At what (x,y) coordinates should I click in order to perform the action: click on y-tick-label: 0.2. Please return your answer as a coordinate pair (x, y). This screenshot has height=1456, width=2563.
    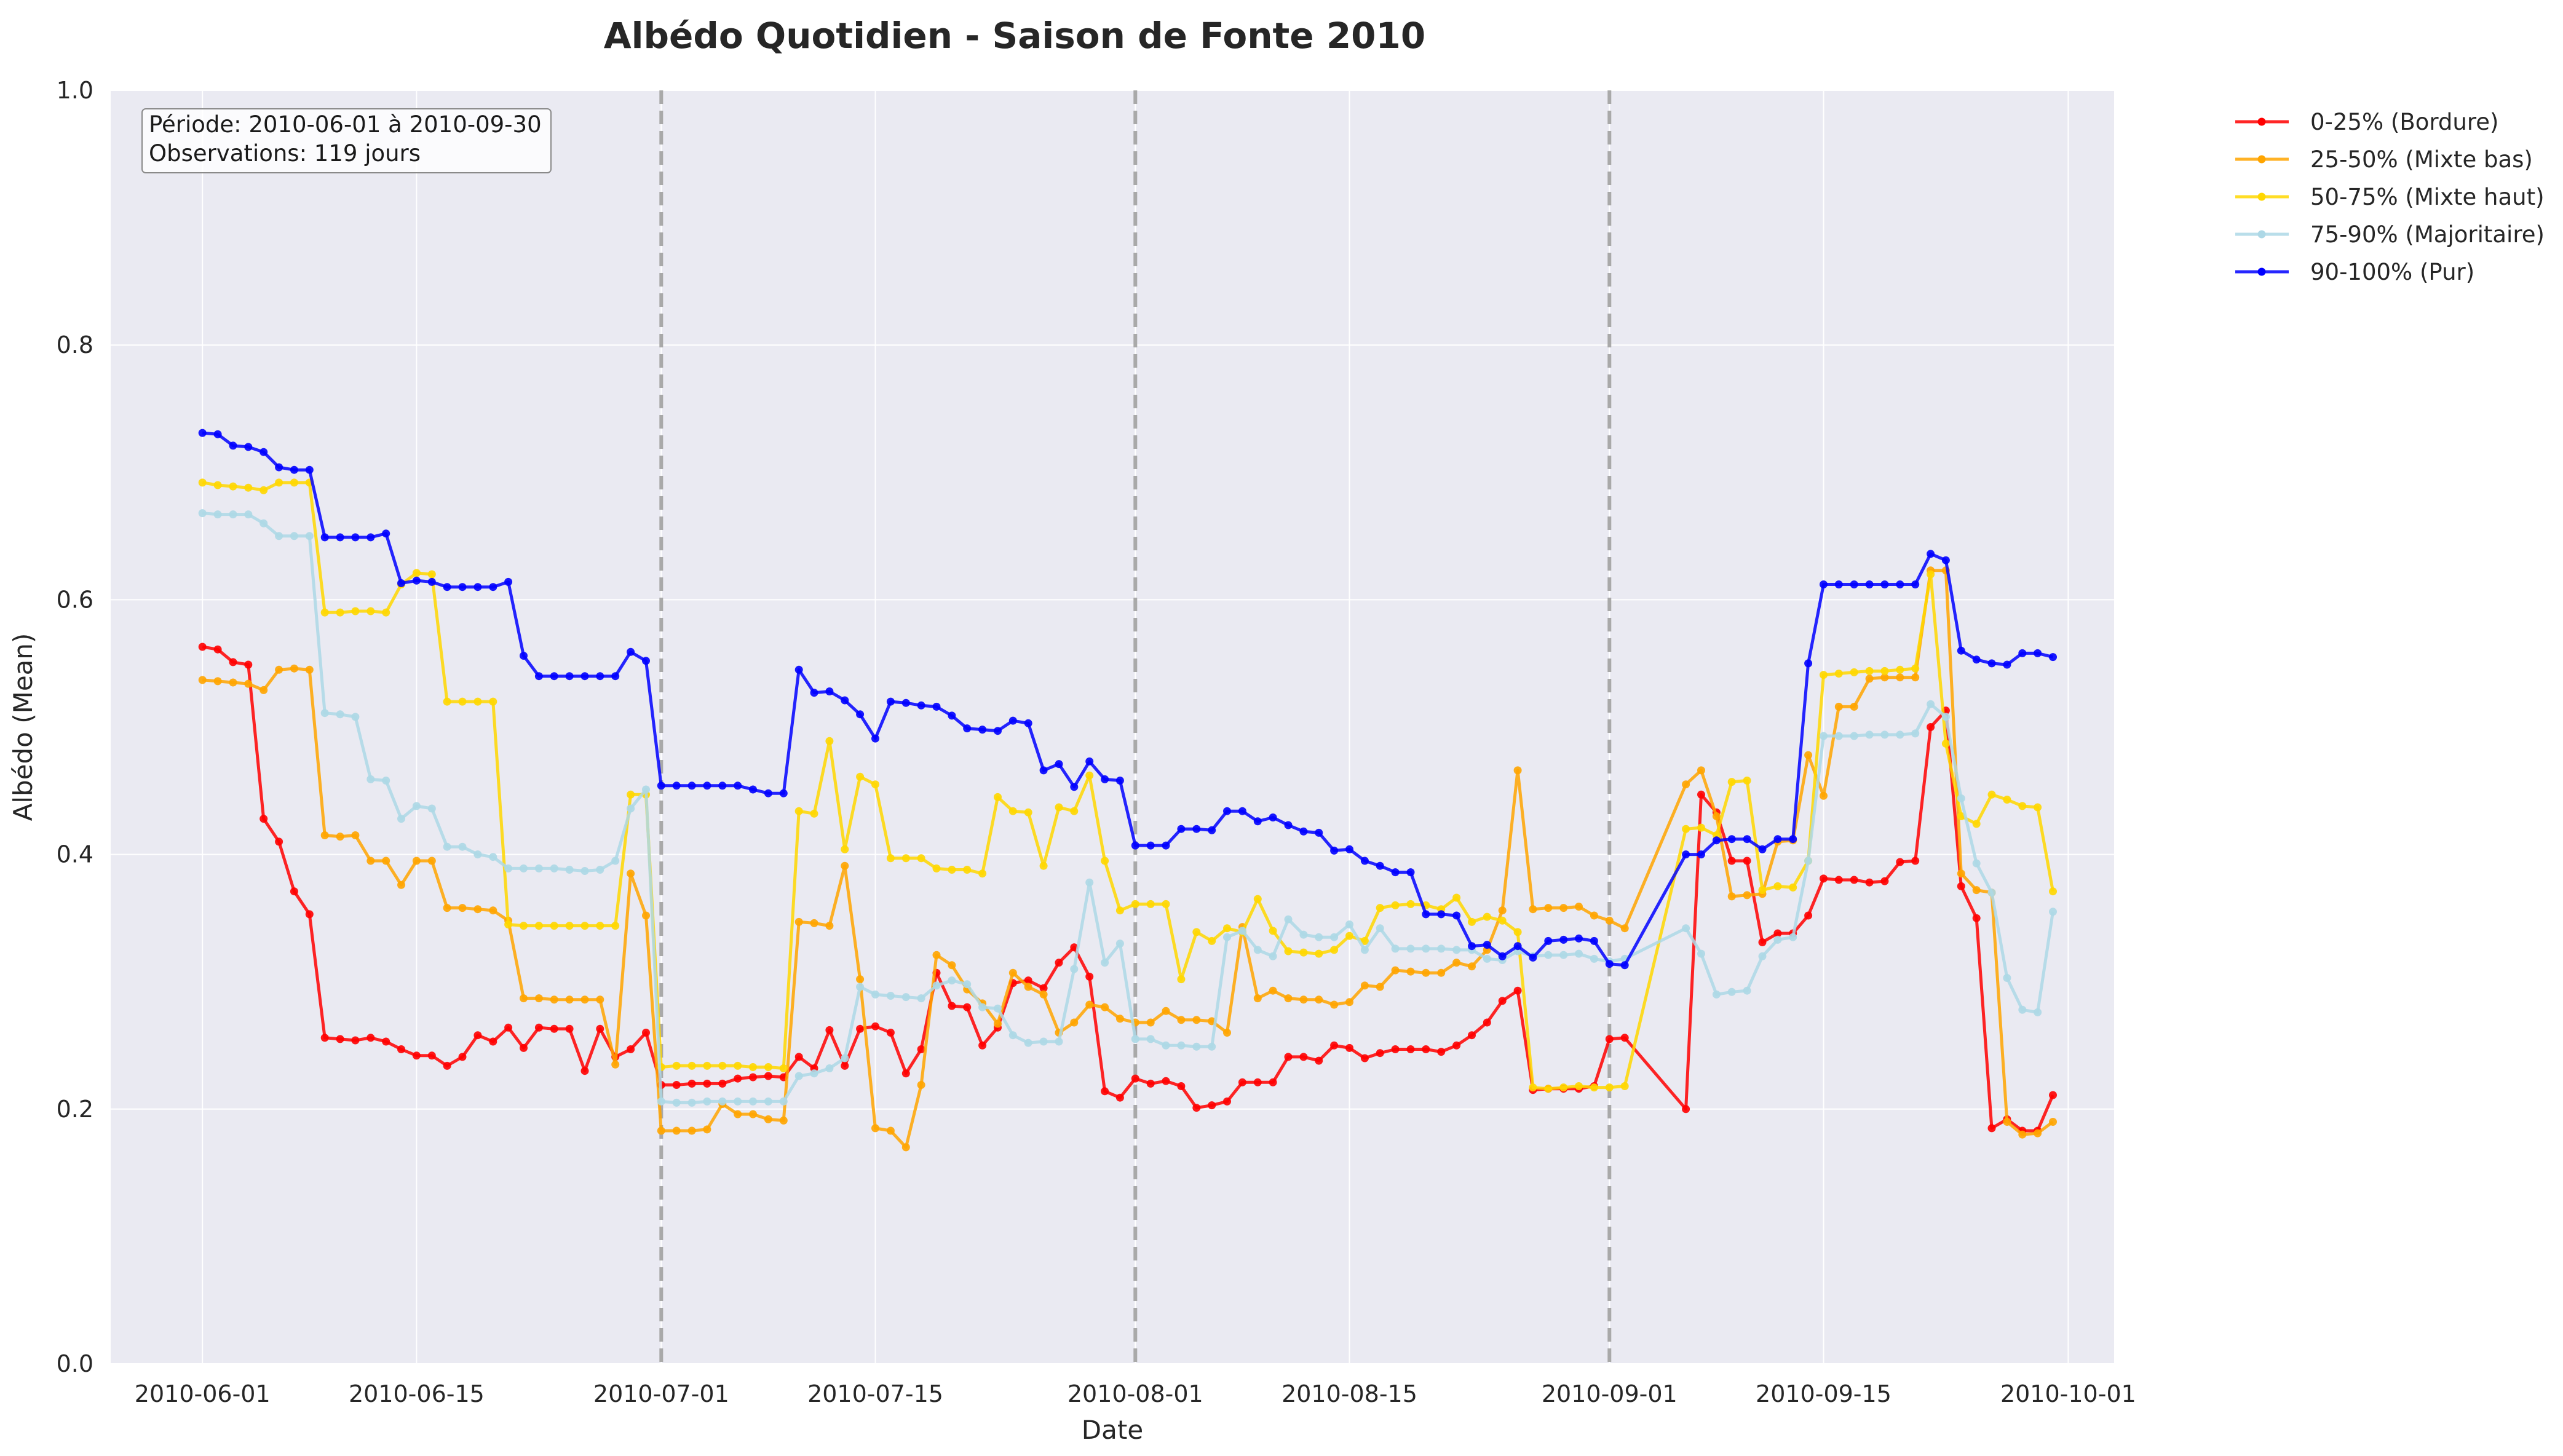
    Looking at the image, I should click on (75, 1110).